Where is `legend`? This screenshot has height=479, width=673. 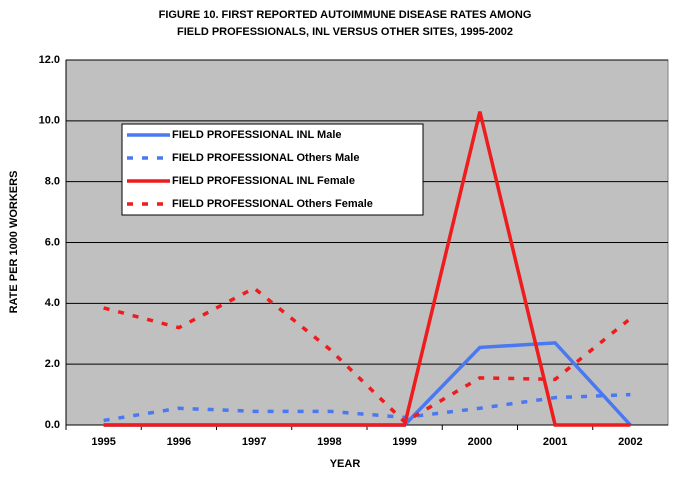 legend is located at coordinates (272, 169).